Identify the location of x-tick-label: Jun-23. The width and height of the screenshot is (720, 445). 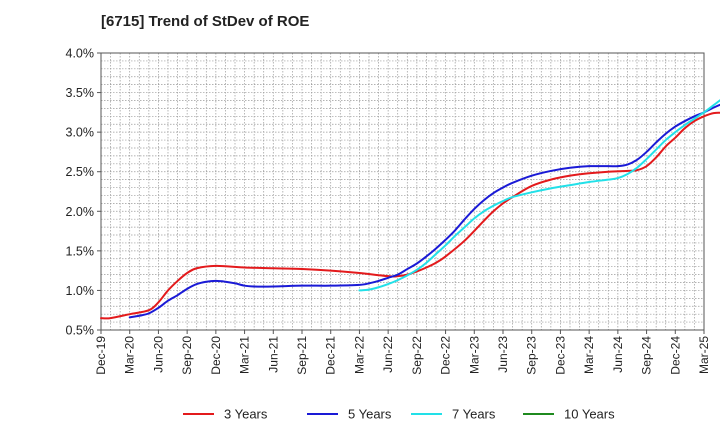
(503, 354).